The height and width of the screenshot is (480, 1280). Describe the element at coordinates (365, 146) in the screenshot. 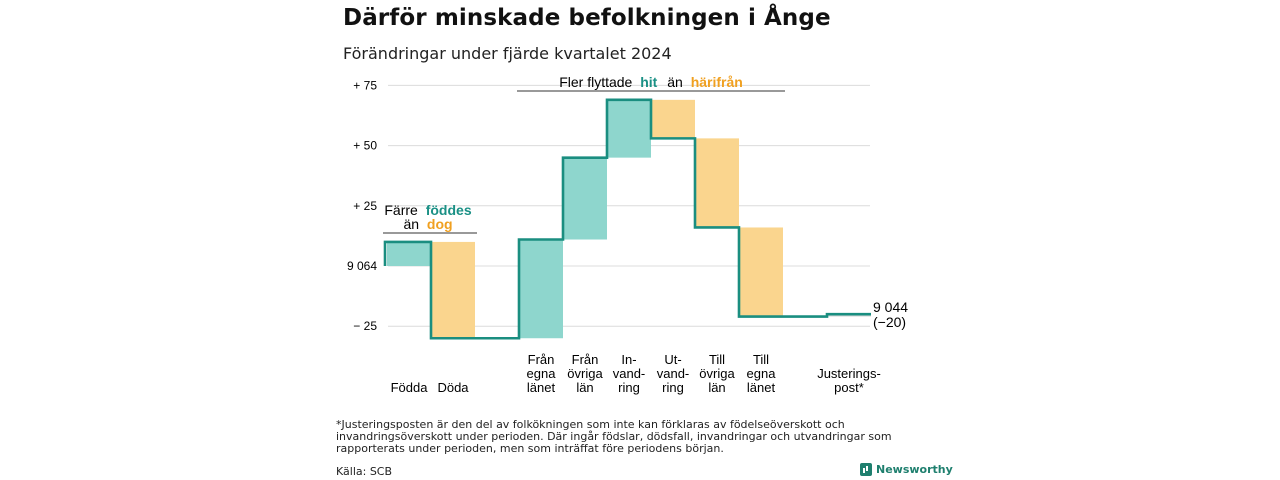

I see `y-tick-label: + 50` at that location.